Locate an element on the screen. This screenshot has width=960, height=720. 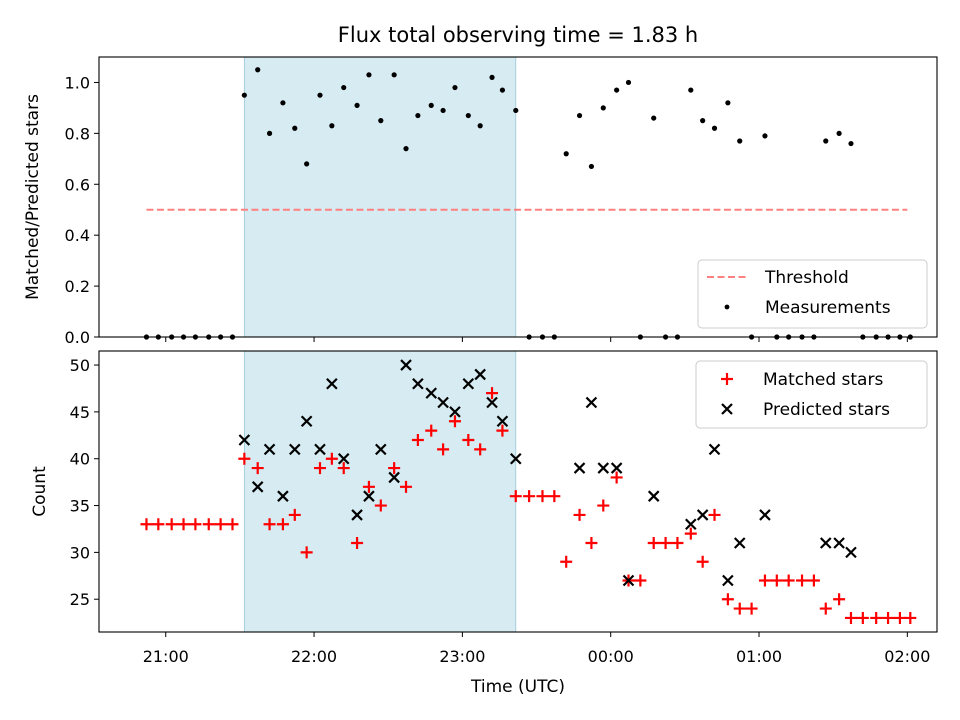
count-y-tick-label: 30 is located at coordinates (80, 552).